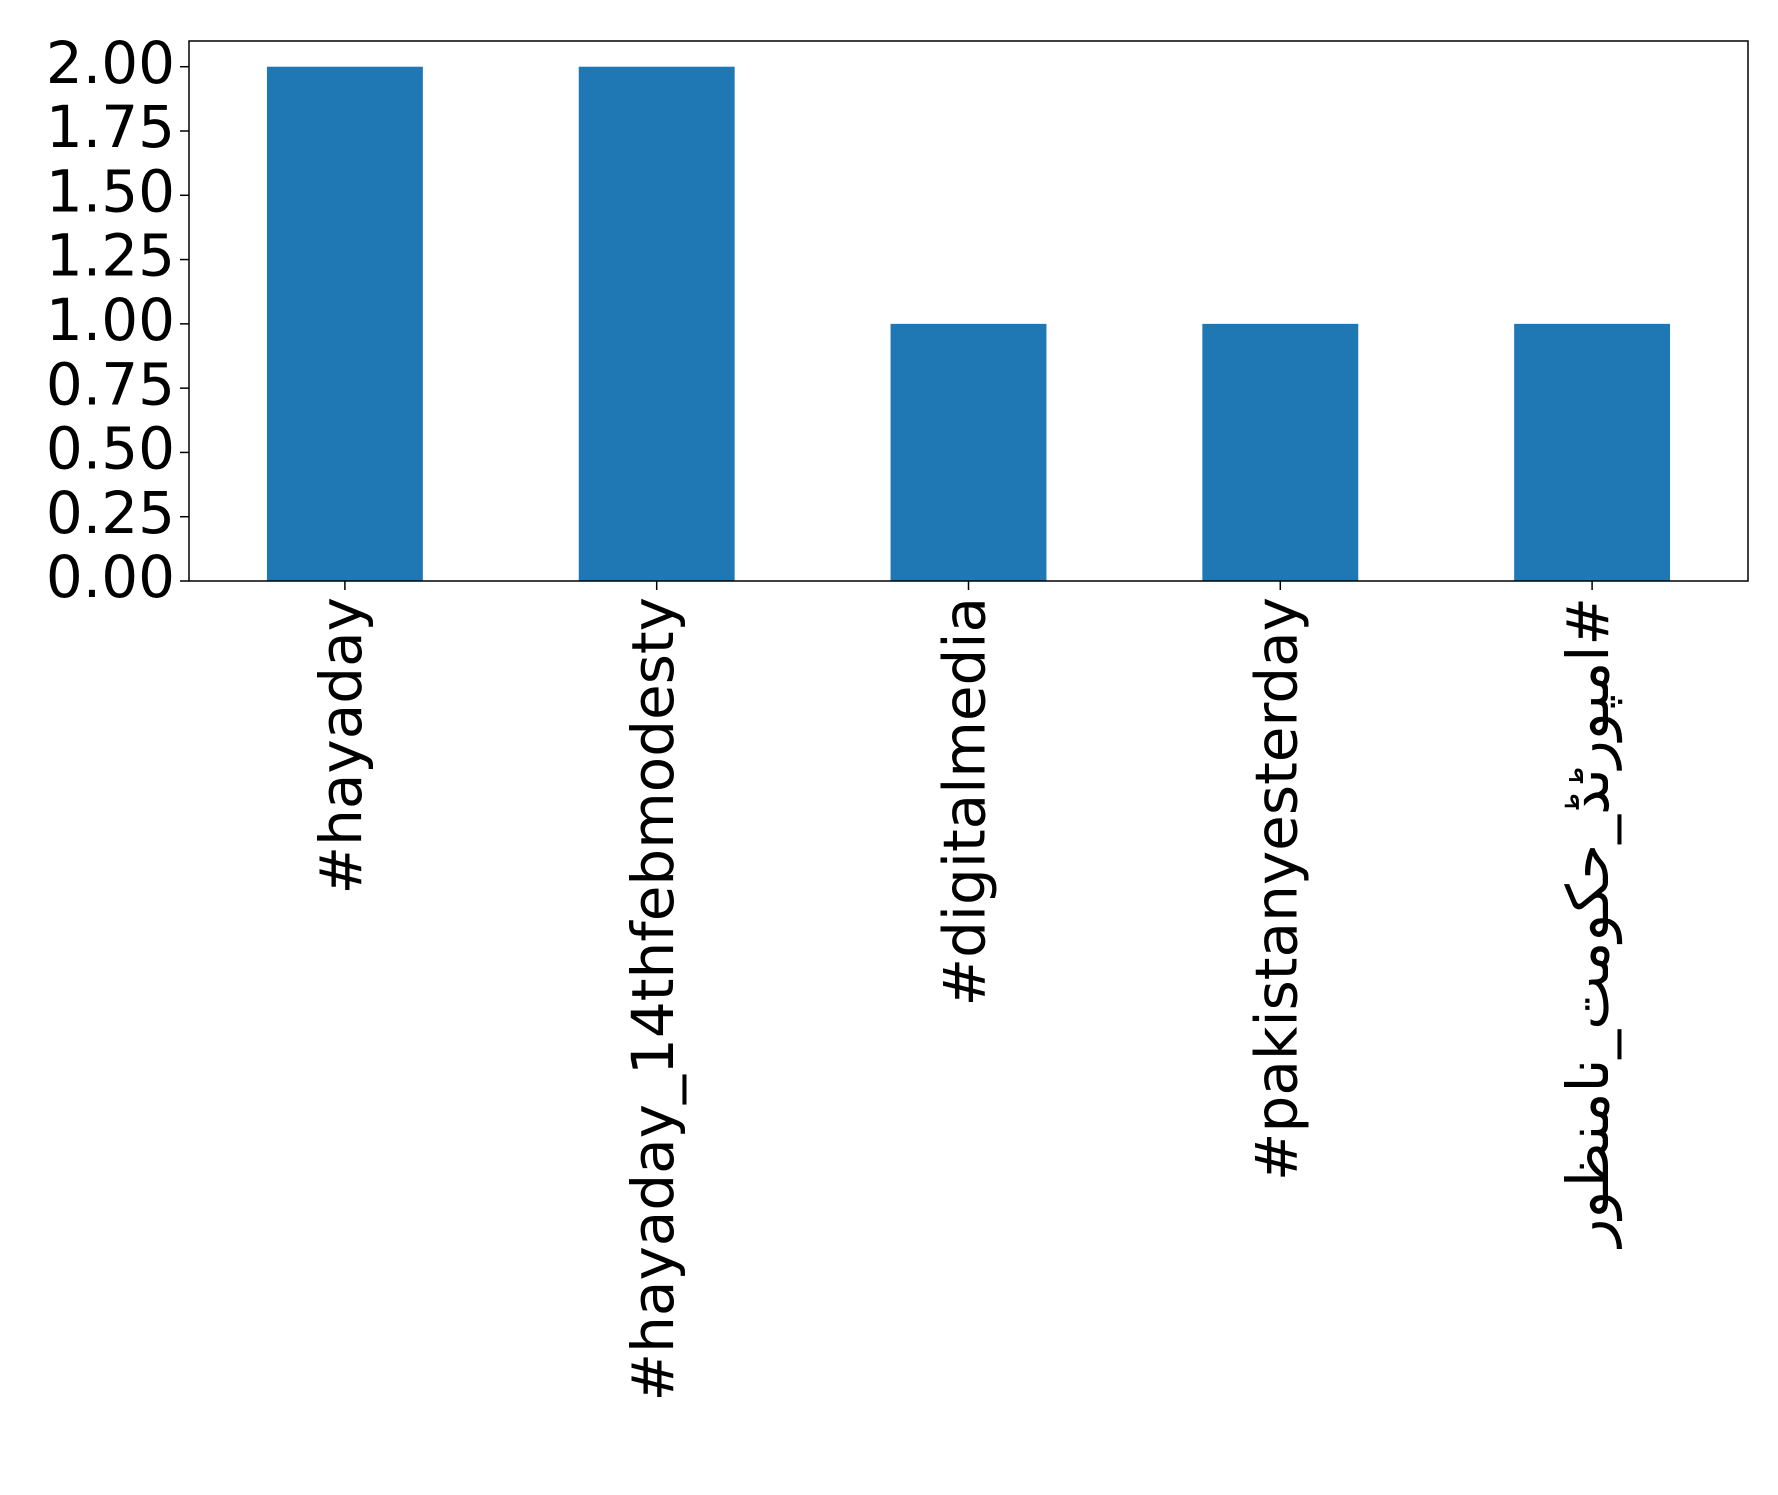 Image resolution: width=1778 pixels, height=1495 pixels. What do you see at coordinates (110, 384) in the screenshot?
I see `y-tick-label: 0.75` at bounding box center [110, 384].